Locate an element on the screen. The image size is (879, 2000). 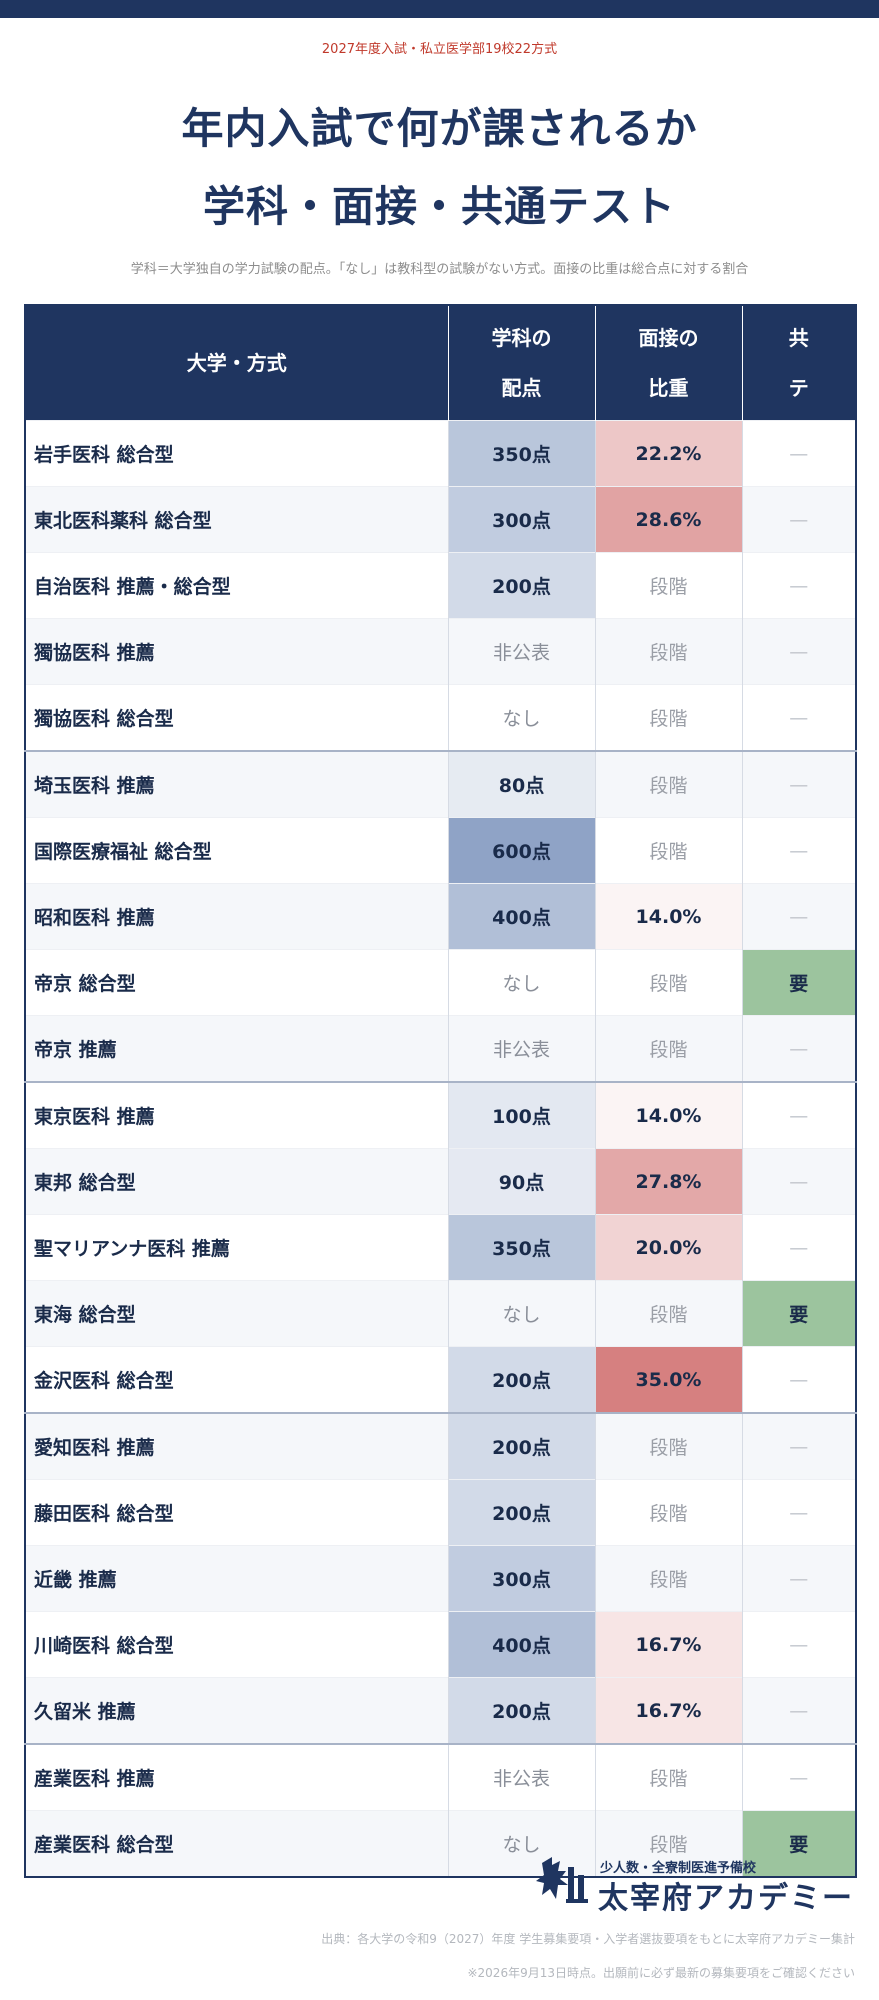
score-cell: 600点 is located at coordinates (521, 850).